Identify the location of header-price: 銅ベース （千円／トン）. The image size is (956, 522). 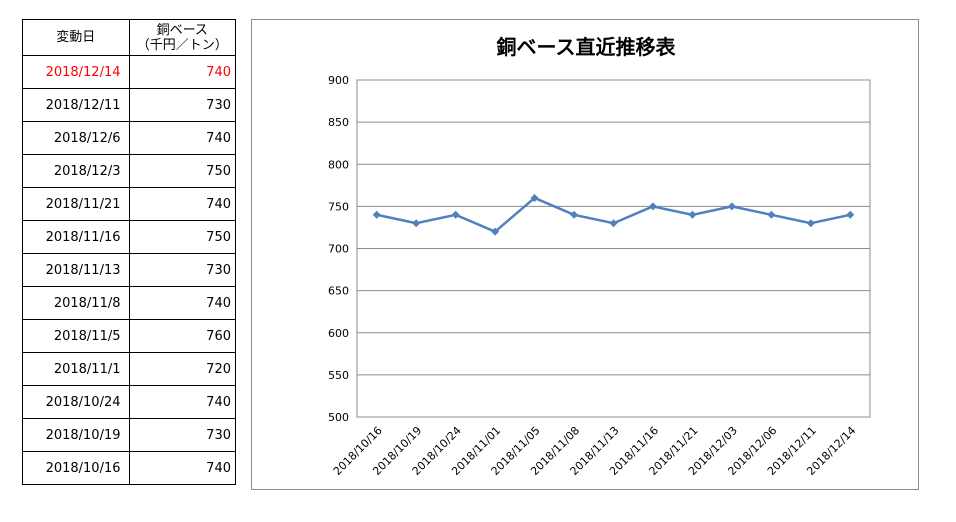
(182, 37).